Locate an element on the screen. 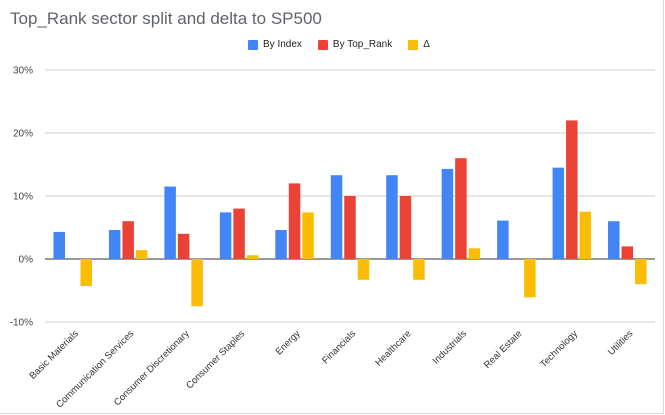 This screenshot has height=415, width=665. x-tick-label: Basic Materials is located at coordinates (54, 354).